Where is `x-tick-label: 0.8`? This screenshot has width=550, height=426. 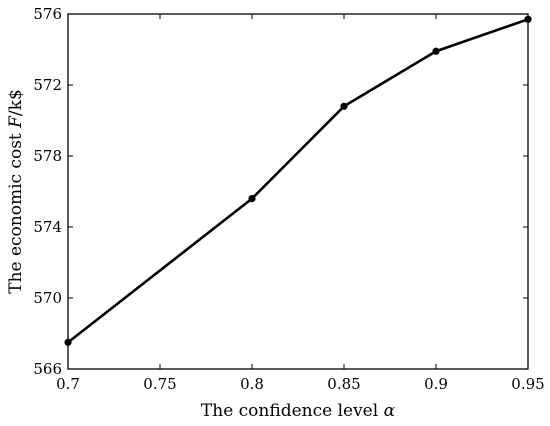 x-tick-label: 0.8 is located at coordinates (252, 384).